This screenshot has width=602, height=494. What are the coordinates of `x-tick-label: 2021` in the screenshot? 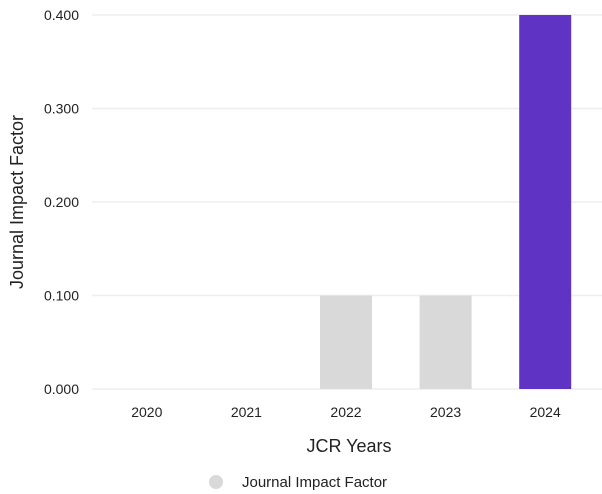 It's located at (246, 412).